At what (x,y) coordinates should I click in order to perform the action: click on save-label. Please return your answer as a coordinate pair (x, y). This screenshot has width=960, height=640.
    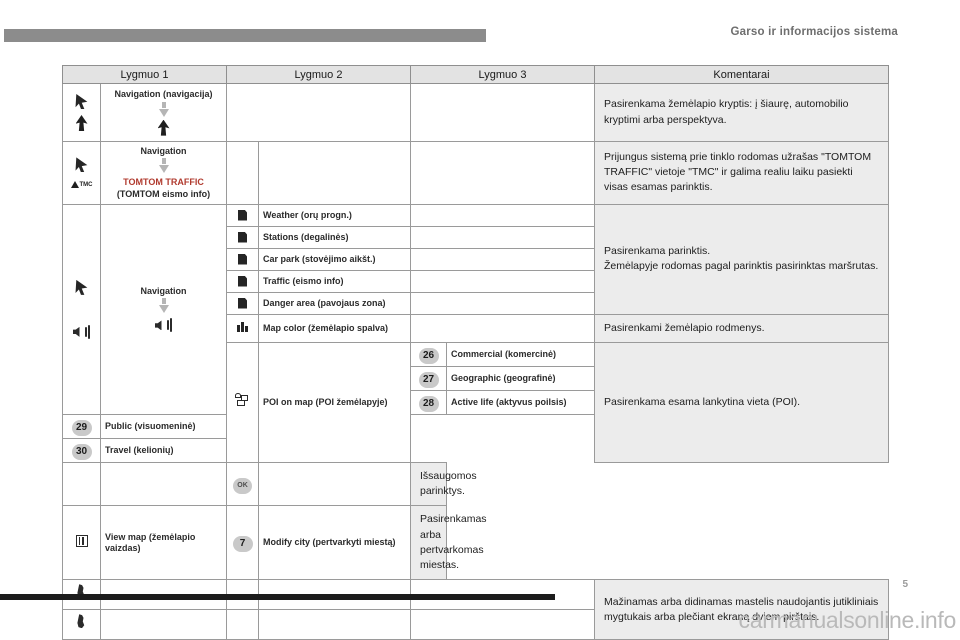
    Looking at the image, I should click on (334, 484).